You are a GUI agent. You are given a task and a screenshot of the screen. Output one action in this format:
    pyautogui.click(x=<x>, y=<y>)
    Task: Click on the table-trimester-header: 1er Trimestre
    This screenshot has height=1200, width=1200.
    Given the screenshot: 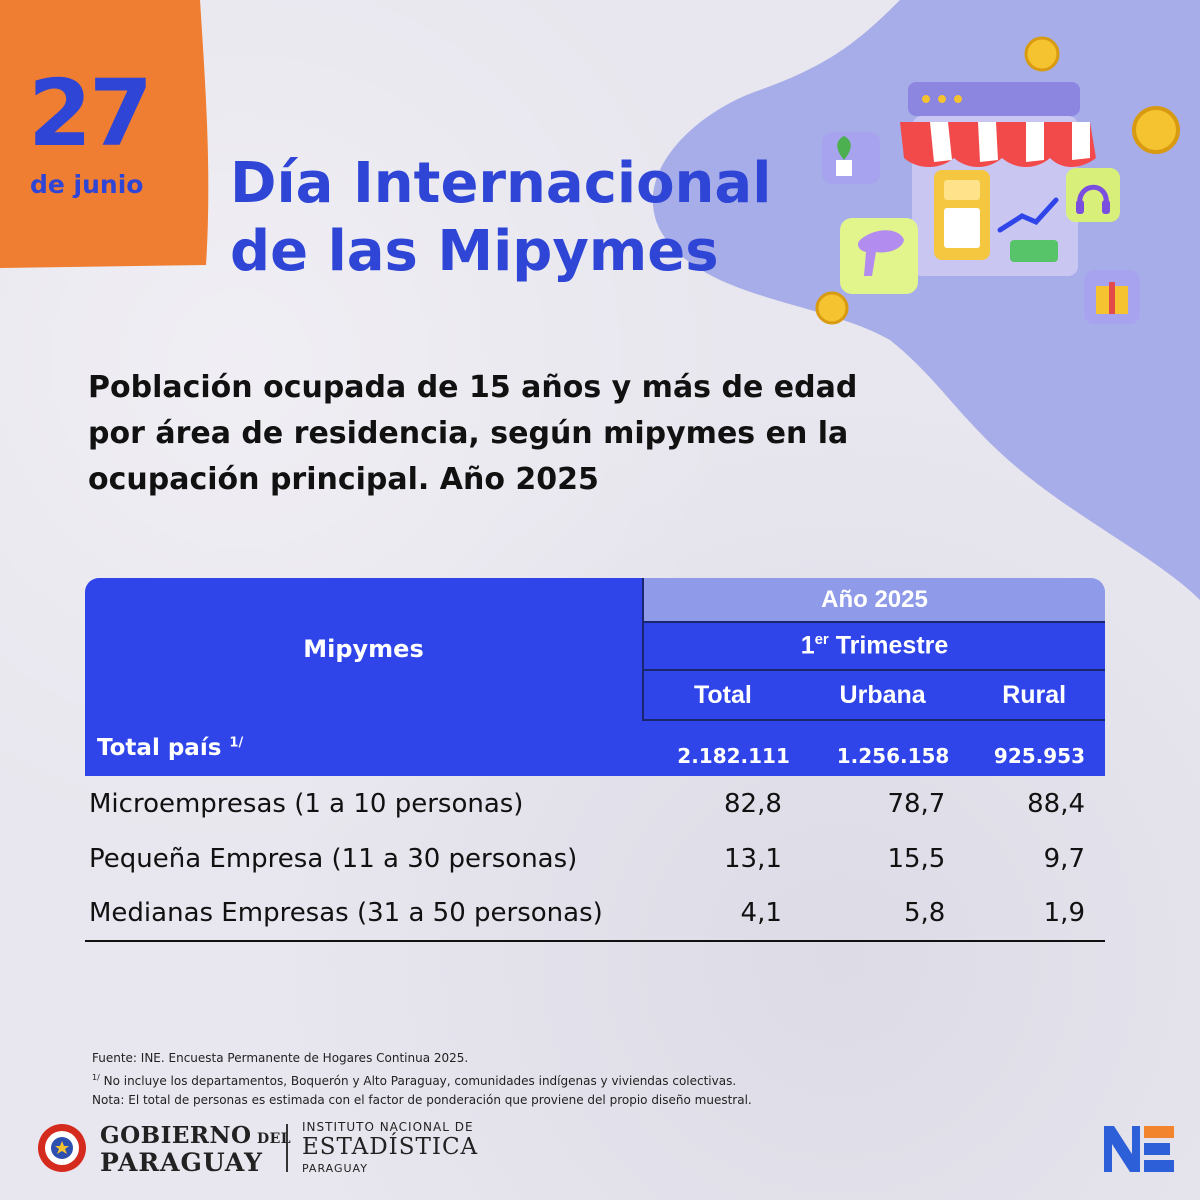 What is the action you would take?
    pyautogui.click(x=874, y=646)
    